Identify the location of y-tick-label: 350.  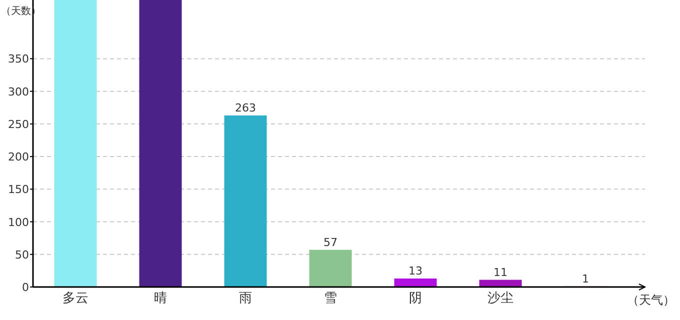
(18, 59).